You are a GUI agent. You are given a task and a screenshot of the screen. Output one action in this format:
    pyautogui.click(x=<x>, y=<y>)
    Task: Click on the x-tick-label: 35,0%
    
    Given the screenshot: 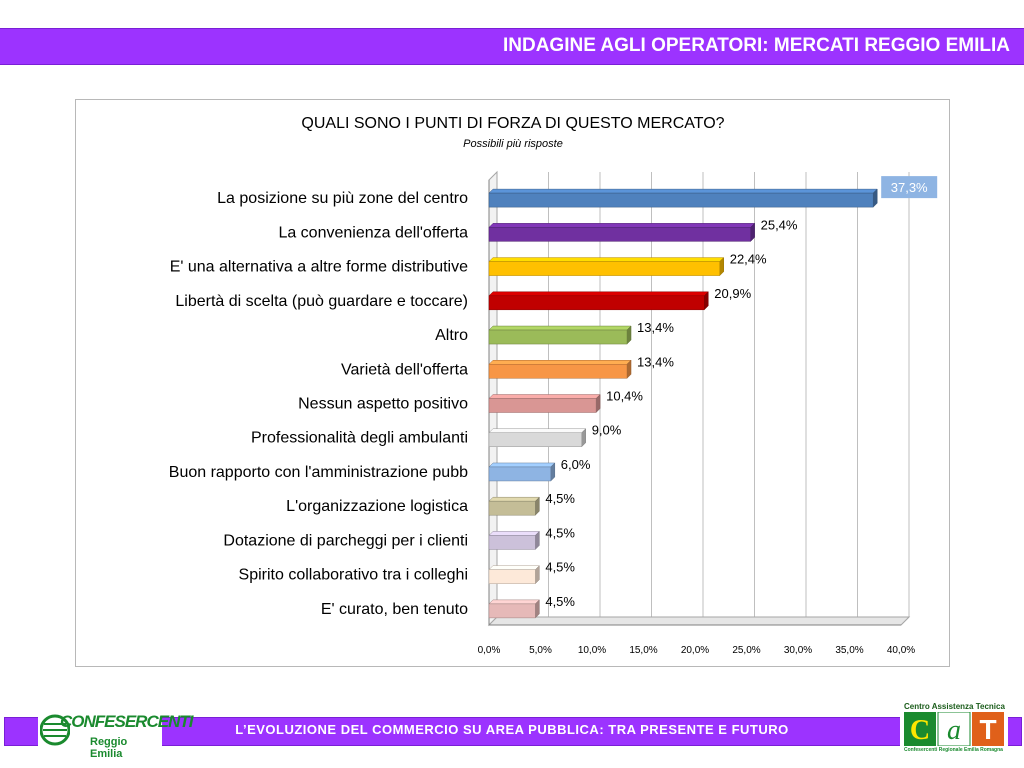 What is the action you would take?
    pyautogui.click(x=849, y=650)
    